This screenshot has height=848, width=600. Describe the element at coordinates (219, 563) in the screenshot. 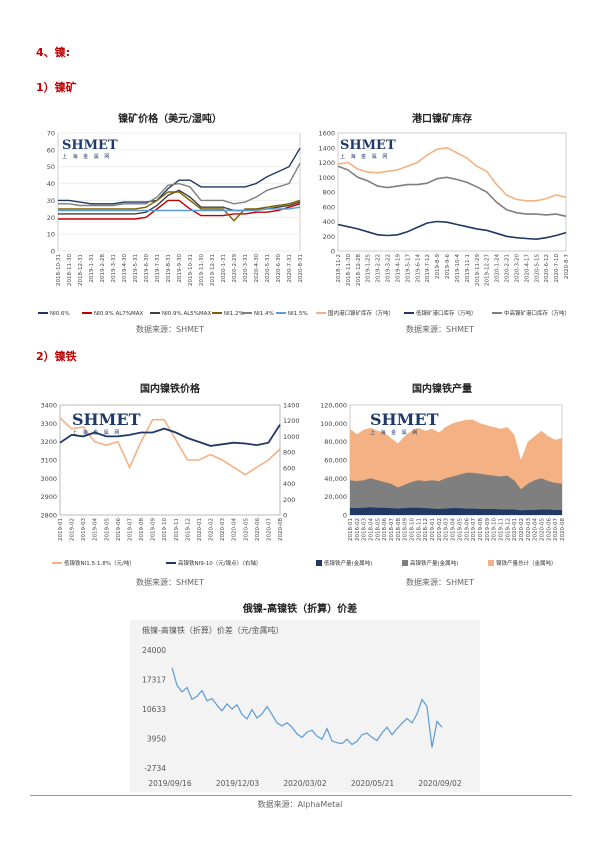

I see `legend-item: 高镍铁NI9-10（元/镍点）（右轴）` at that location.